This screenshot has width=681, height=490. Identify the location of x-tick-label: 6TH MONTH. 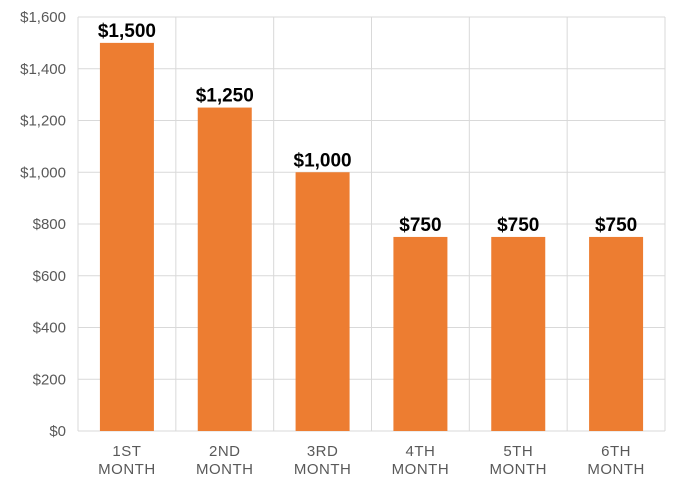
(616, 460).